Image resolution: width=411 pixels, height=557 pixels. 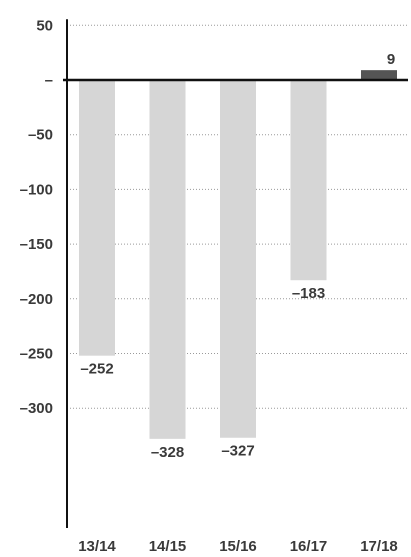 I want to click on data-label: –328, so click(x=167, y=452).